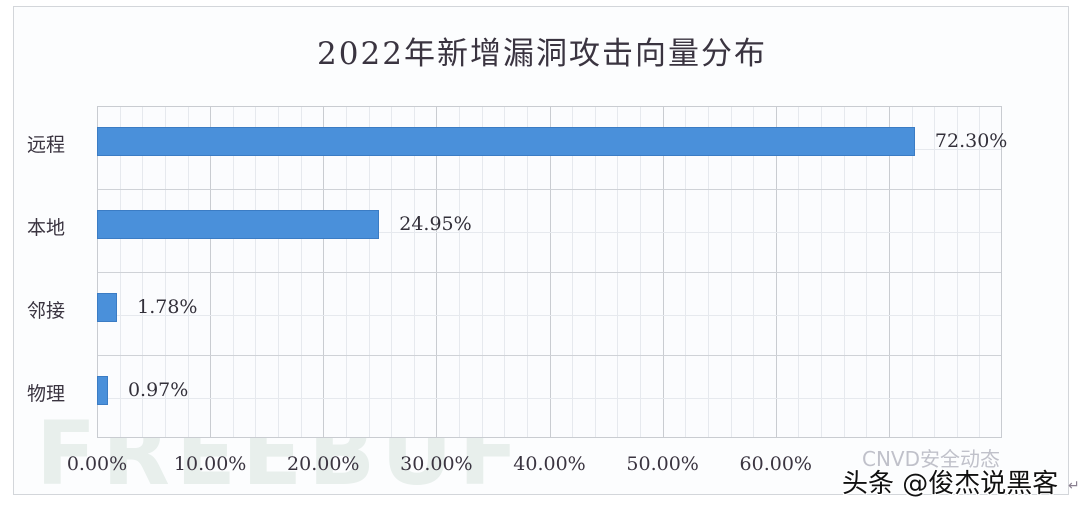 The image size is (1084, 510). What do you see at coordinates (210, 464) in the screenshot?
I see `x-tick-label: 10.00%` at bounding box center [210, 464].